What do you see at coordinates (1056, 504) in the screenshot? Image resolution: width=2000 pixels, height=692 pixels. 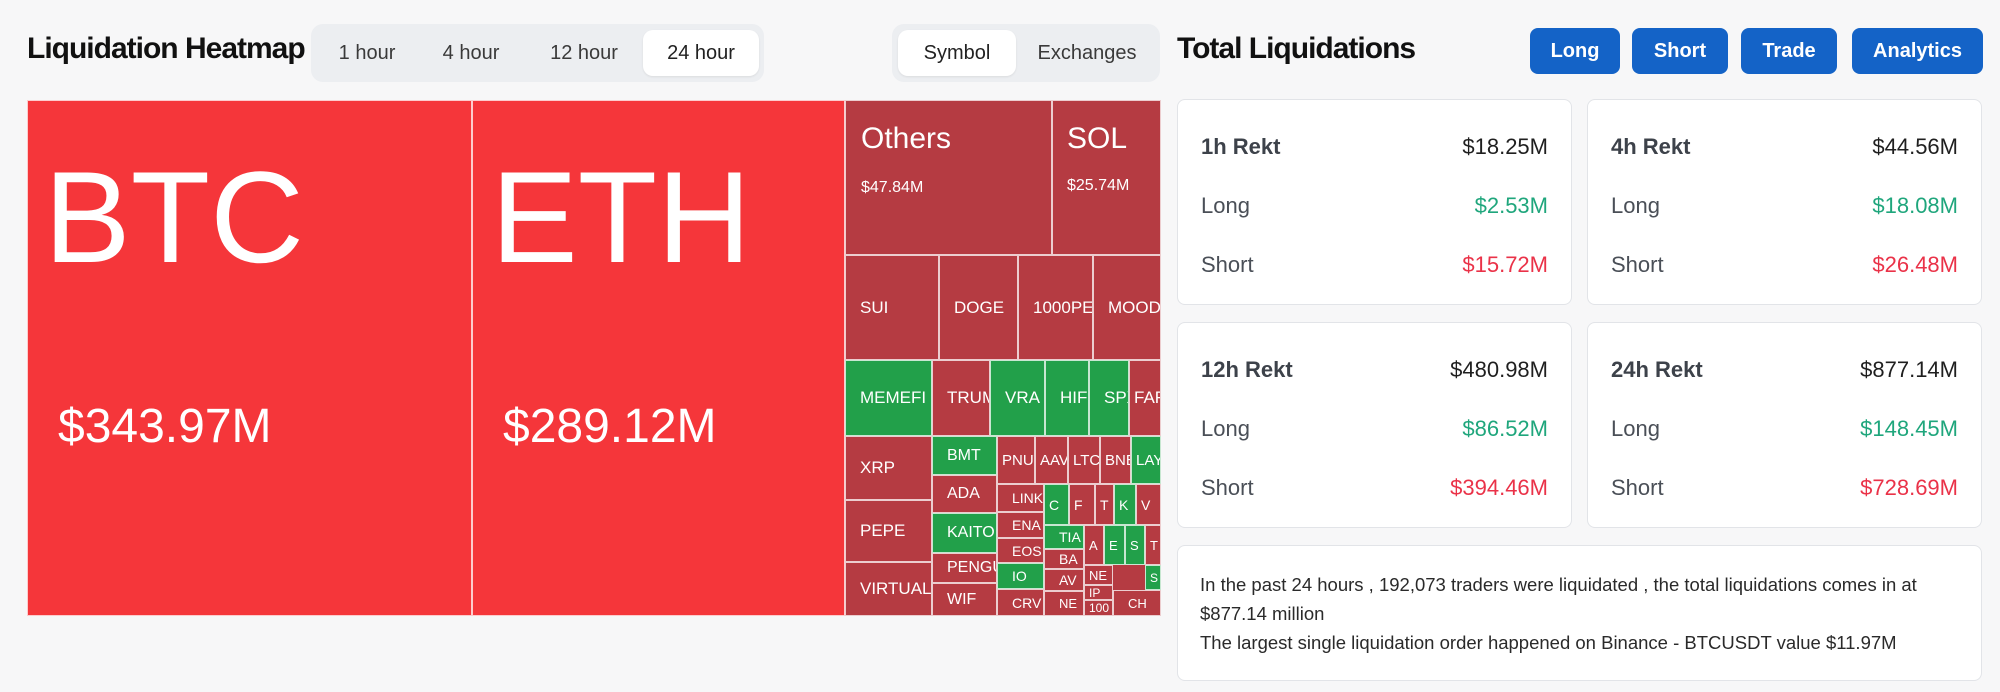 I see `treemap-tile-c: C` at bounding box center [1056, 504].